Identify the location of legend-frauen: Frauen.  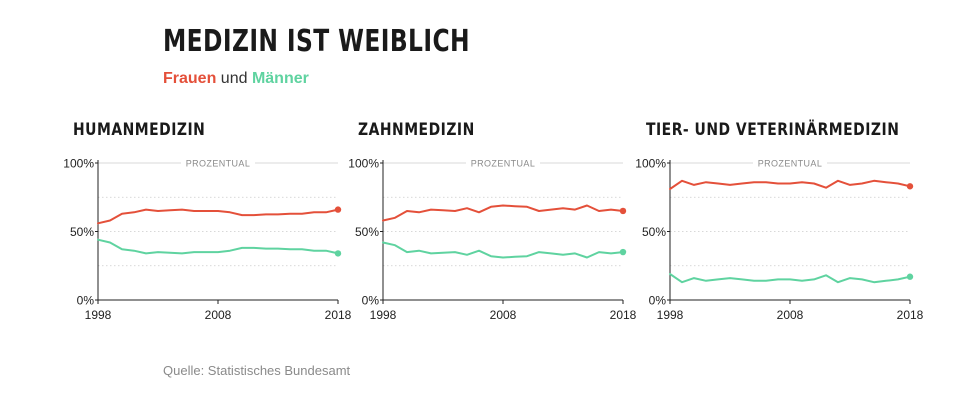
(190, 78).